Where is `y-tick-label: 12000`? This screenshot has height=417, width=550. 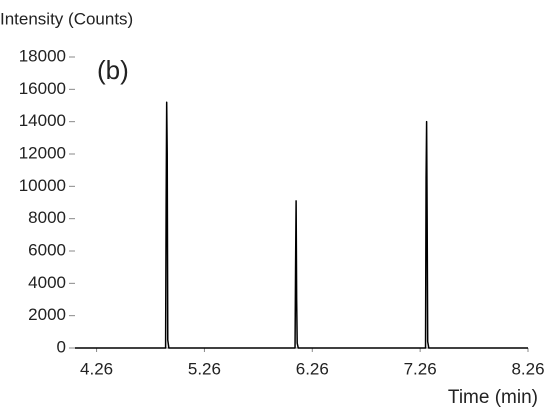
y-tick-label: 12000 is located at coordinates (42, 152).